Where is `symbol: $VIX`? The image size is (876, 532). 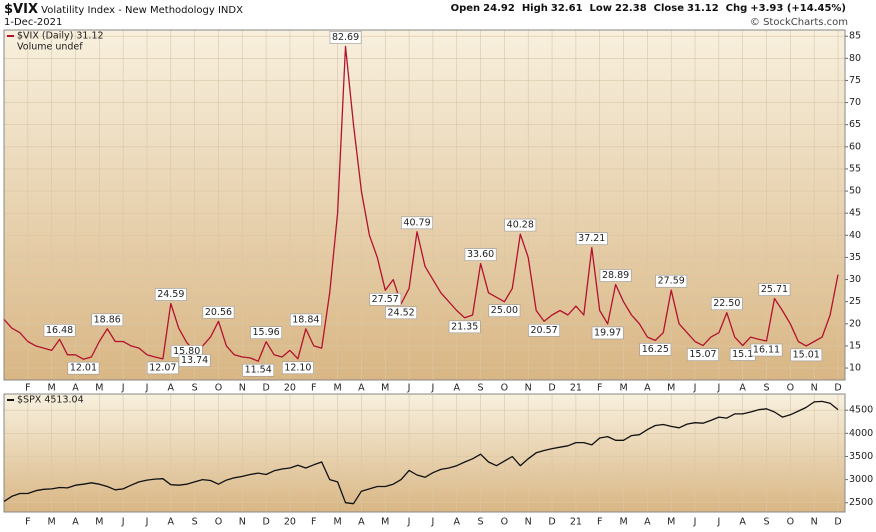
symbol: $VIX is located at coordinates (21, 9).